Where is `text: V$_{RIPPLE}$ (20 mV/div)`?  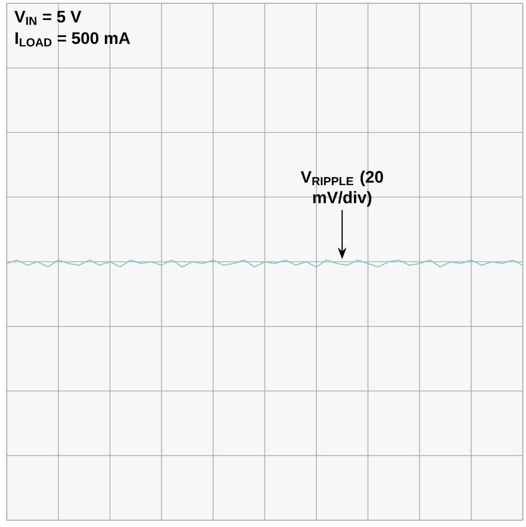 text: V$_{RIPPLE}$ (20 mV/div) is located at coordinates (342, 188).